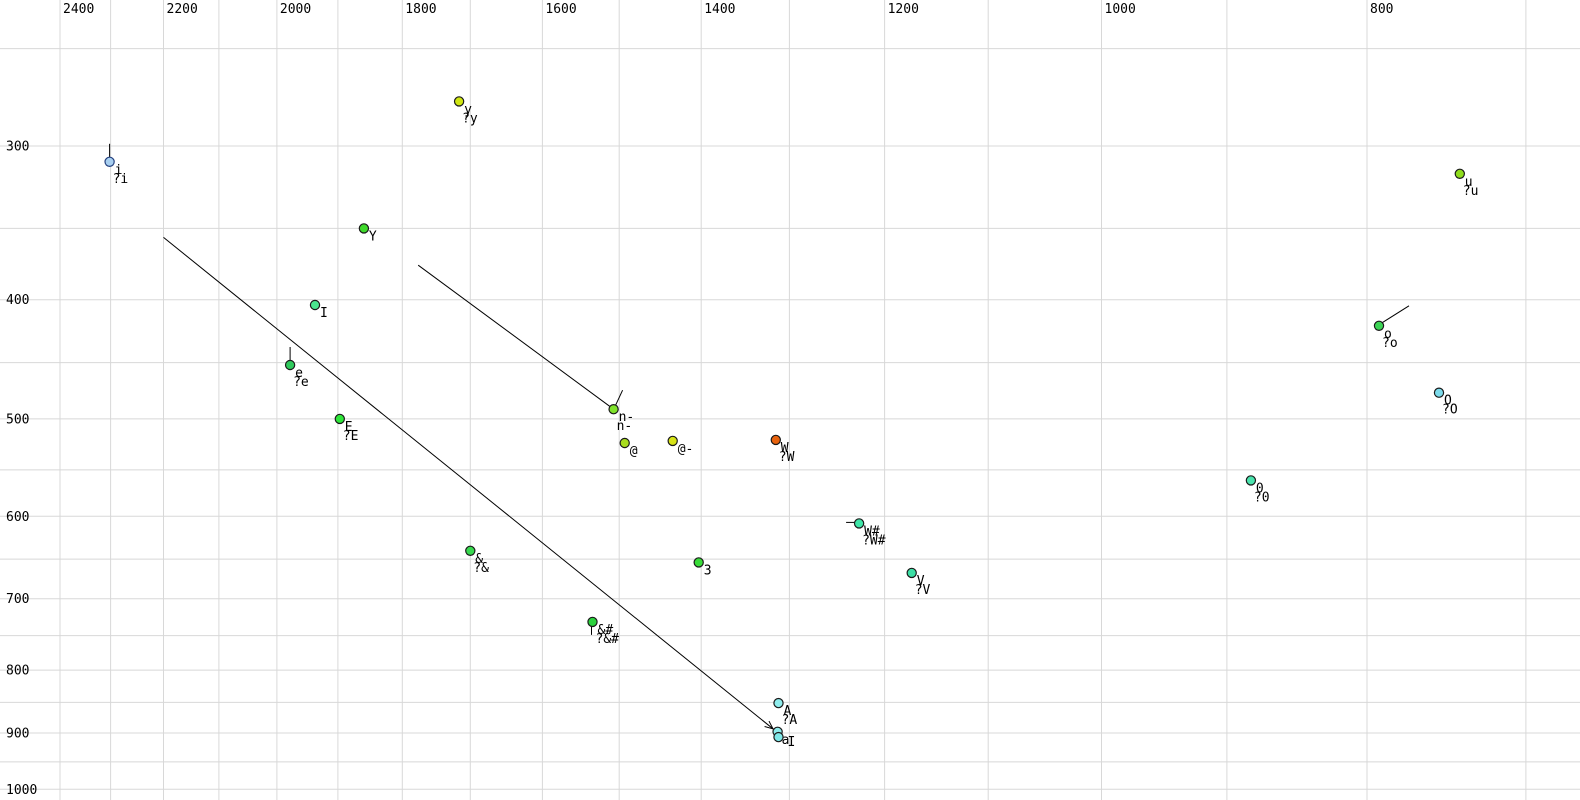  What do you see at coordinates (78, 9) in the screenshot?
I see `x-axis-label-2400: 2400` at bounding box center [78, 9].